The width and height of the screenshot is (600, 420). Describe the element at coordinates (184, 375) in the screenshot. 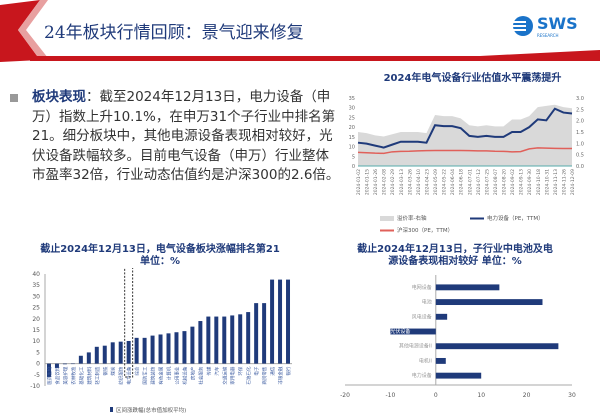

I see `category-label: 机械设备` at that location.